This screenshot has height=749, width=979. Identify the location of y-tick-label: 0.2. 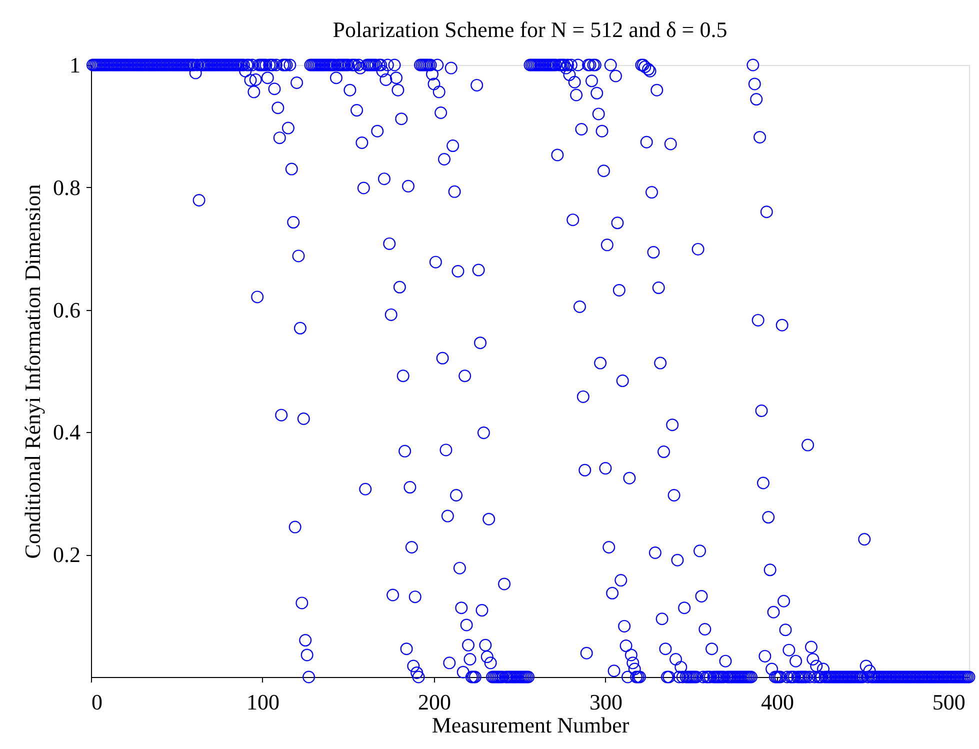
(66, 555).